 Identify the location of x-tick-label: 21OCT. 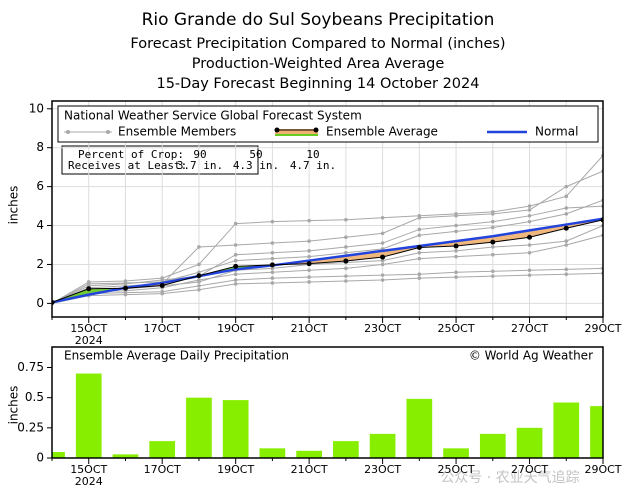
(309, 469).